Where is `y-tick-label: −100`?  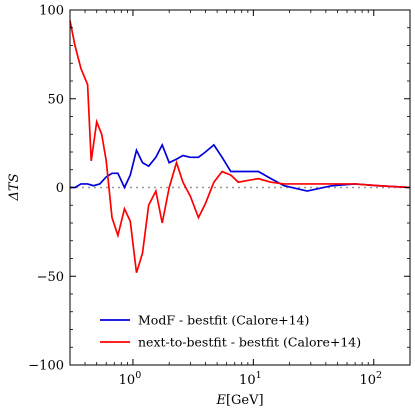 y-tick-label: −100 is located at coordinates (46, 366).